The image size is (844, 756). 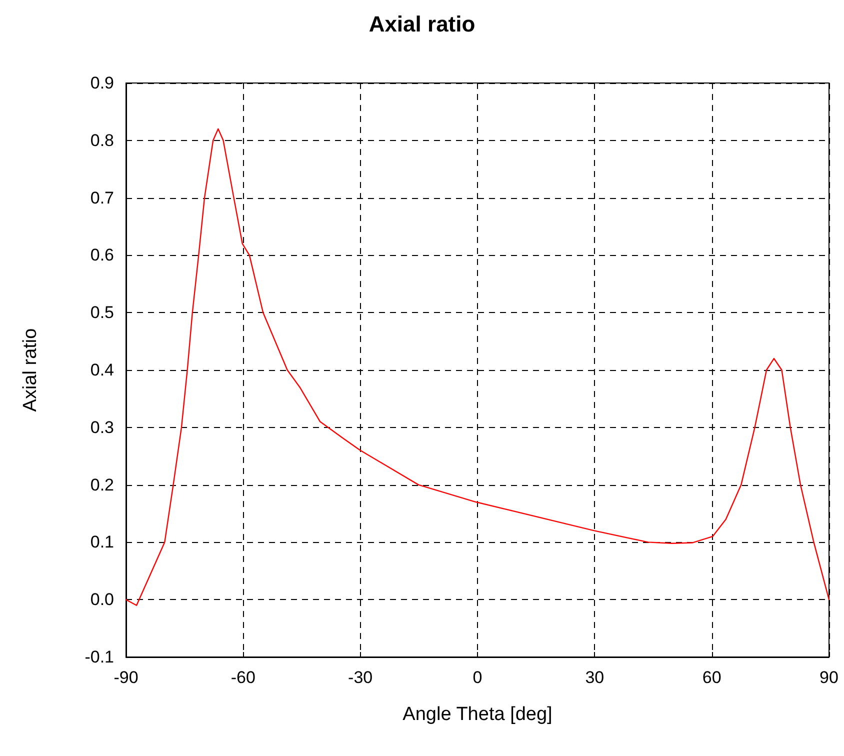 What do you see at coordinates (712, 677) in the screenshot?
I see `x-tick-label: 60` at bounding box center [712, 677].